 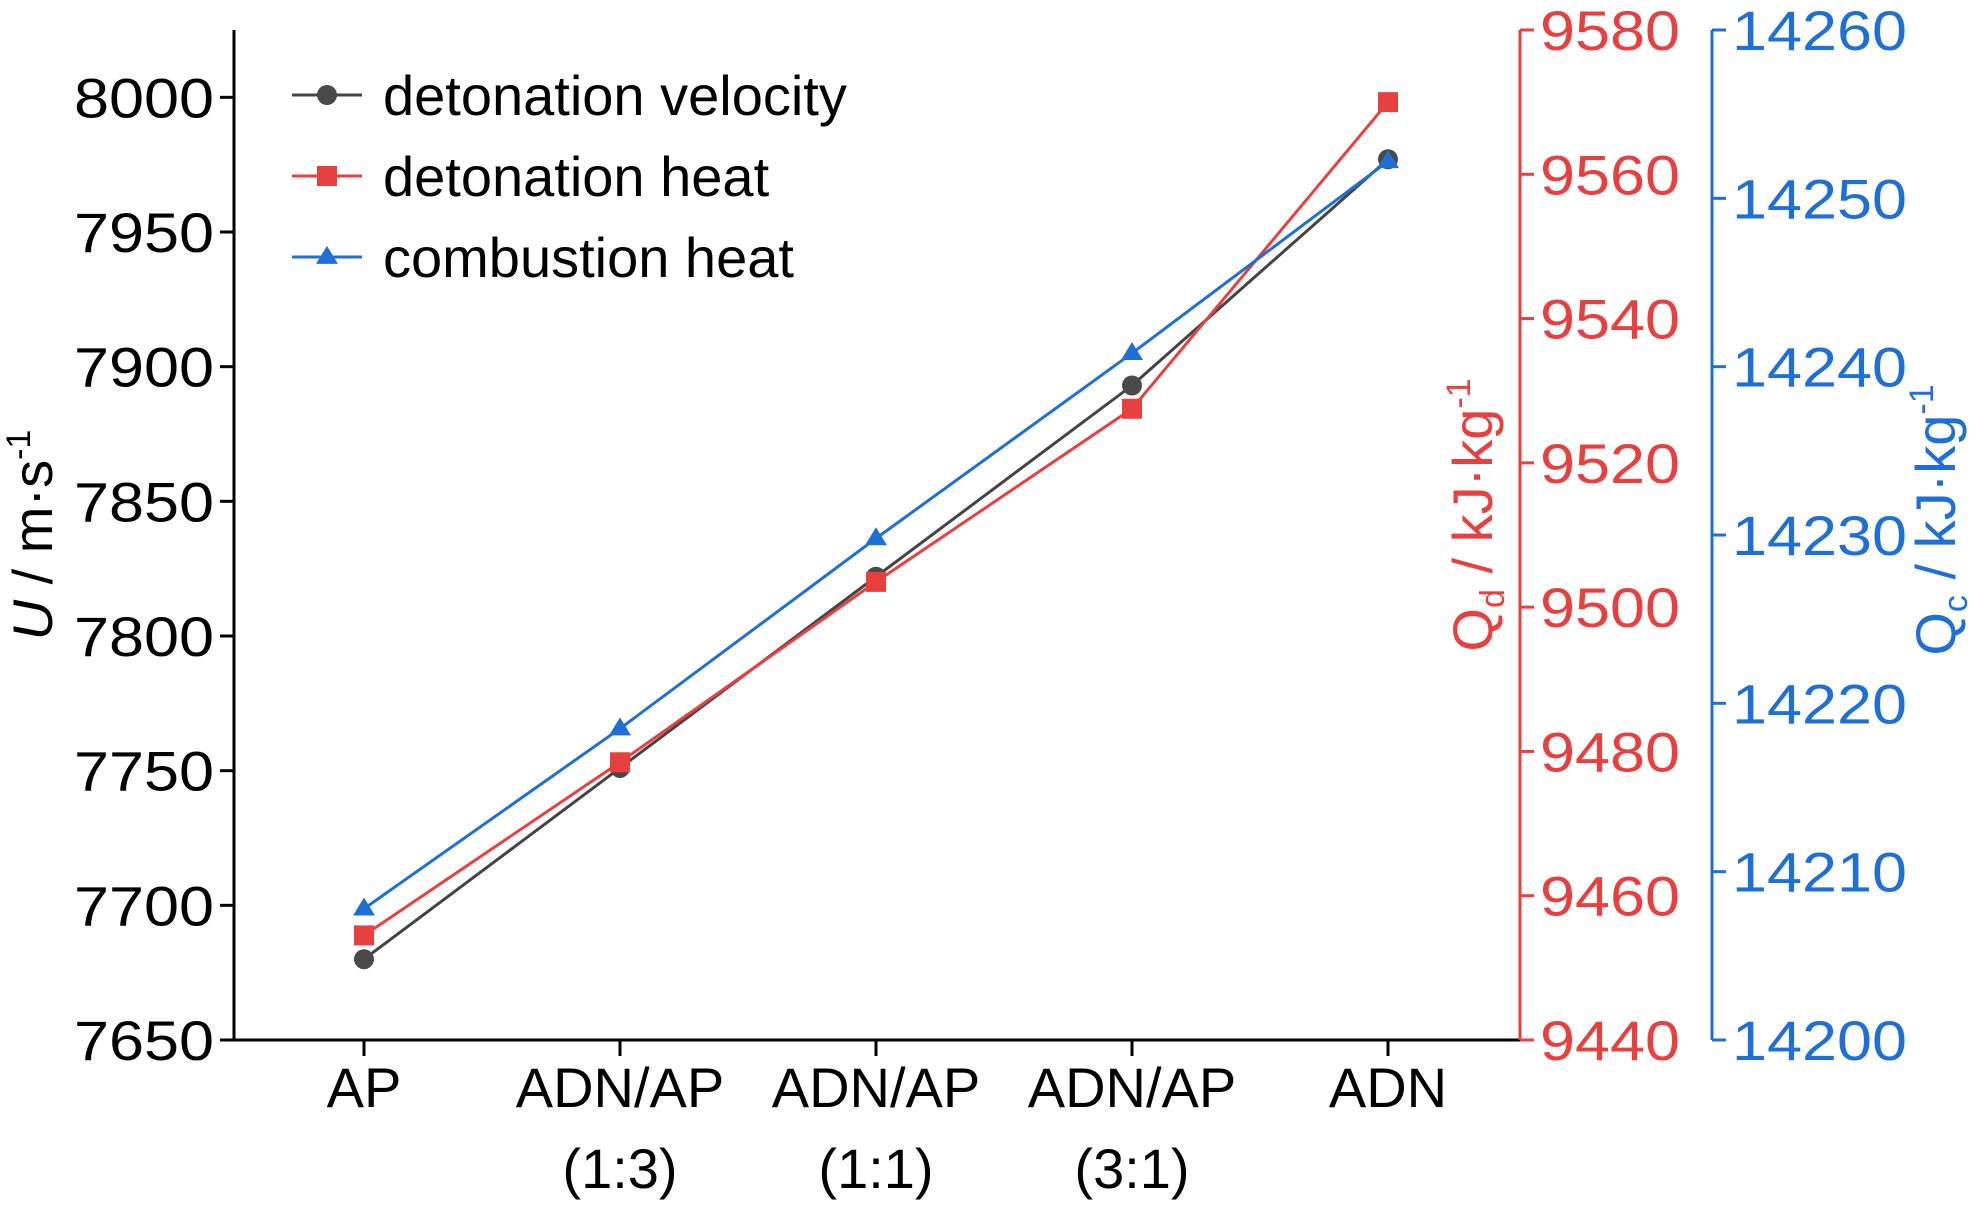 I want to click on x-tick-label: (1:3), so click(x=619, y=1168).